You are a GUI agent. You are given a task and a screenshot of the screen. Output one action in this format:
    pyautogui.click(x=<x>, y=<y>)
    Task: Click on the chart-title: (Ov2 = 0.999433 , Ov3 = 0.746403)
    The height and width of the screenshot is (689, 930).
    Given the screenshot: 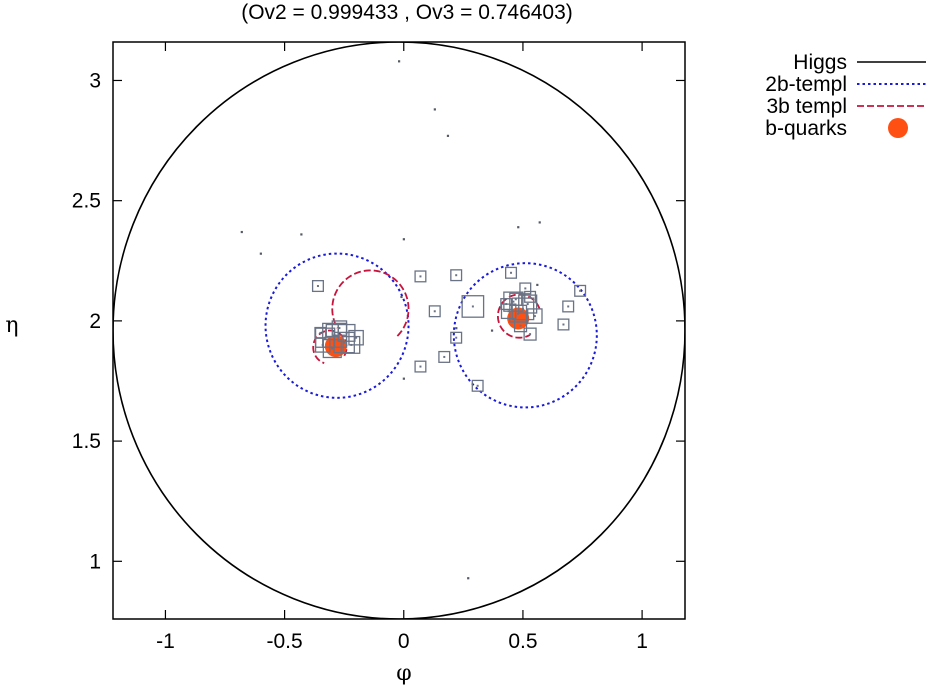 What is the action you would take?
    pyautogui.click(x=407, y=12)
    